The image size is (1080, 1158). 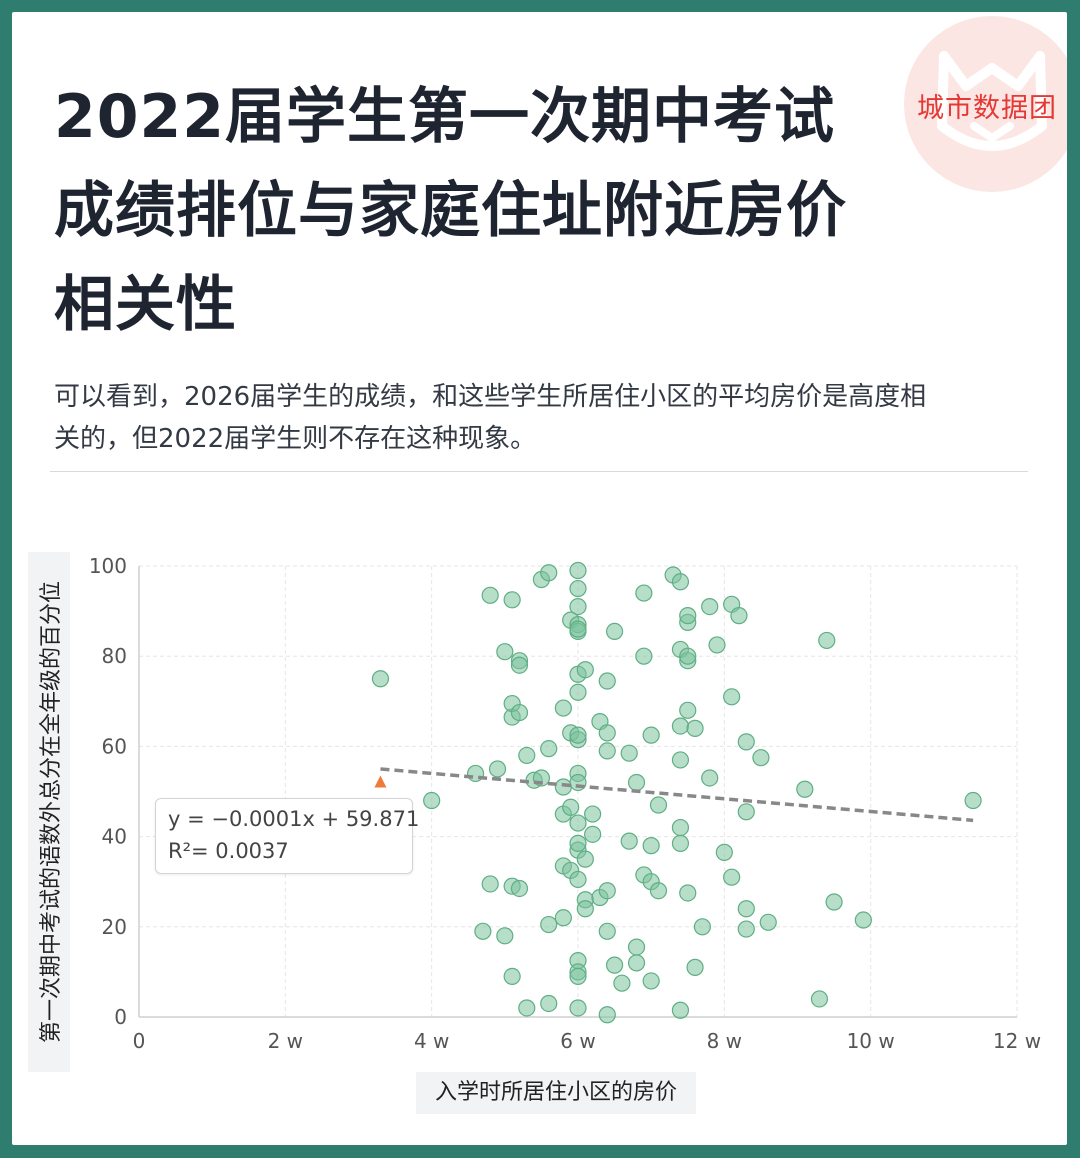 What do you see at coordinates (577, 1041) in the screenshot?
I see `x-tick-label: 6 w` at bounding box center [577, 1041].